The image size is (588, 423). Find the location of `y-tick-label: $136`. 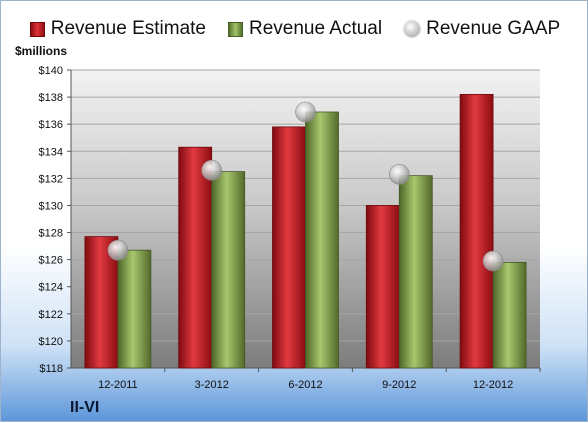

y-tick-label: $136 is located at coordinates (51, 125).